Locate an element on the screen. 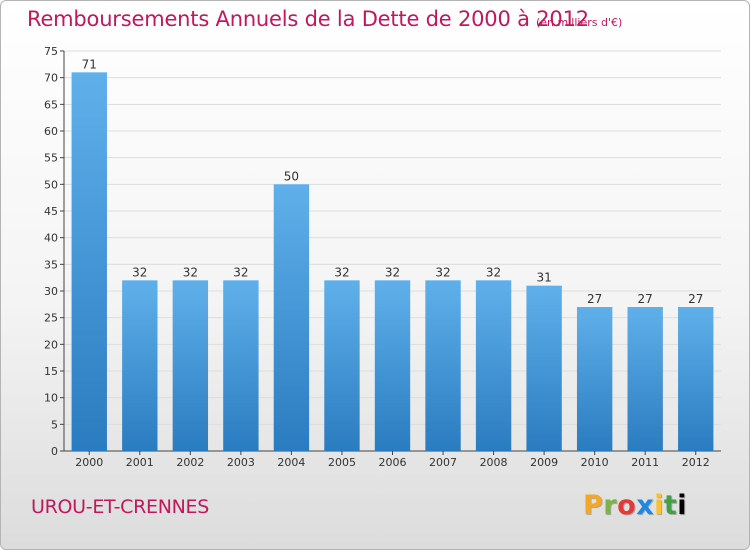 The image size is (750, 550). bar-value-label: 71 is located at coordinates (89, 64).